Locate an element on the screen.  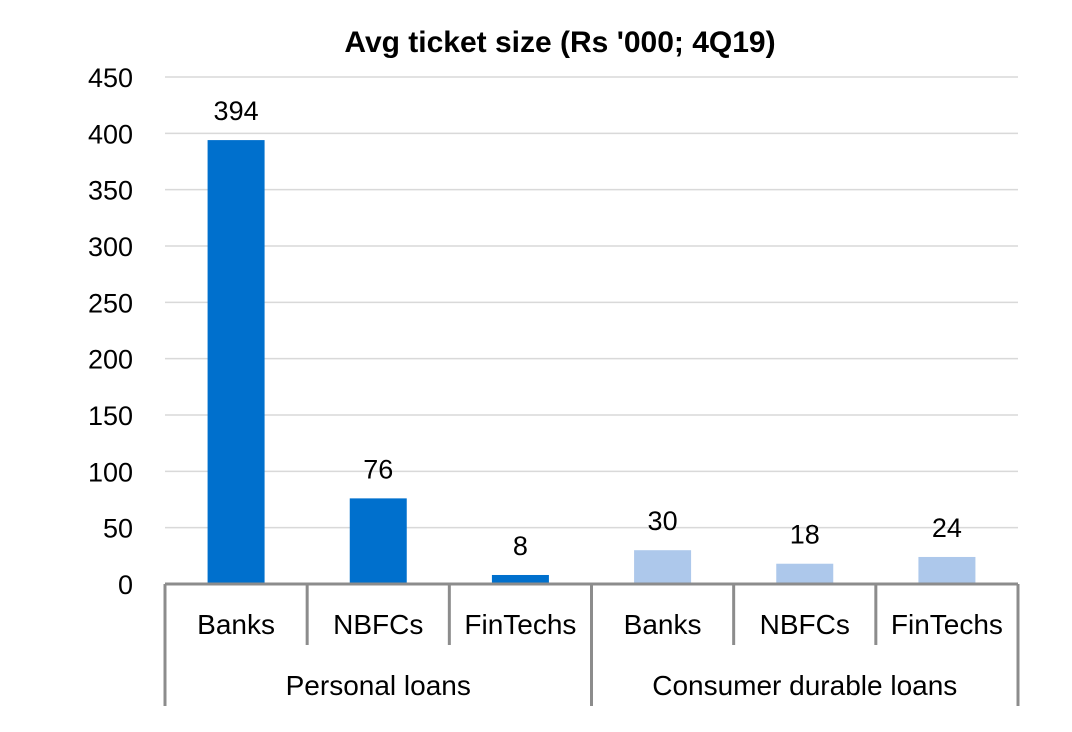
y-tick-label: 350 is located at coordinates (110, 191).